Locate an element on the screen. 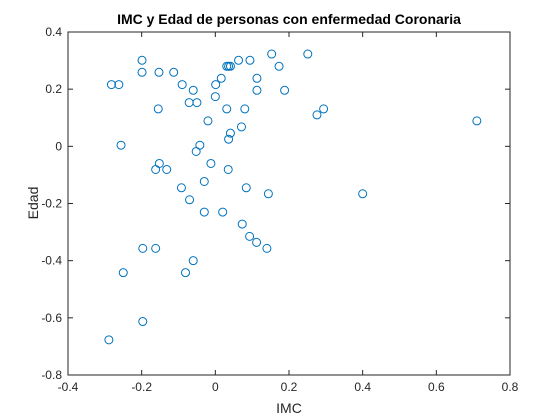 The height and width of the screenshot is (420, 560). x-tick-label: 0.4 is located at coordinates (362, 387).